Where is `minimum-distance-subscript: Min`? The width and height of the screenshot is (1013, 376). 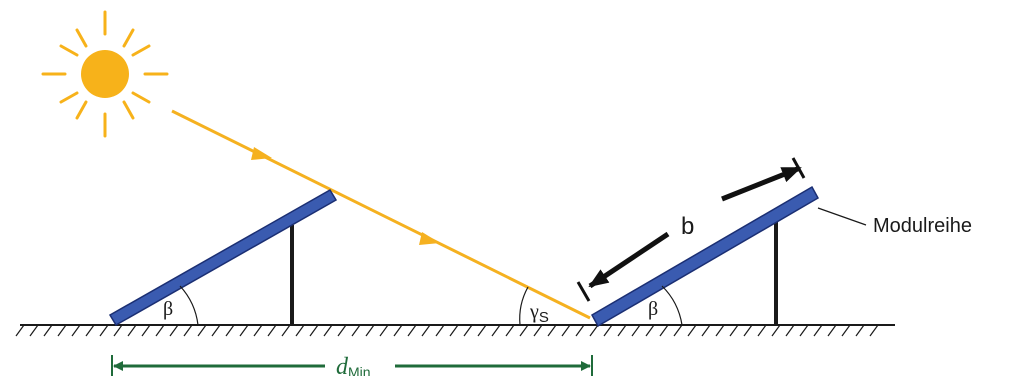 minimum-distance-subscript: Min is located at coordinates (359, 370).